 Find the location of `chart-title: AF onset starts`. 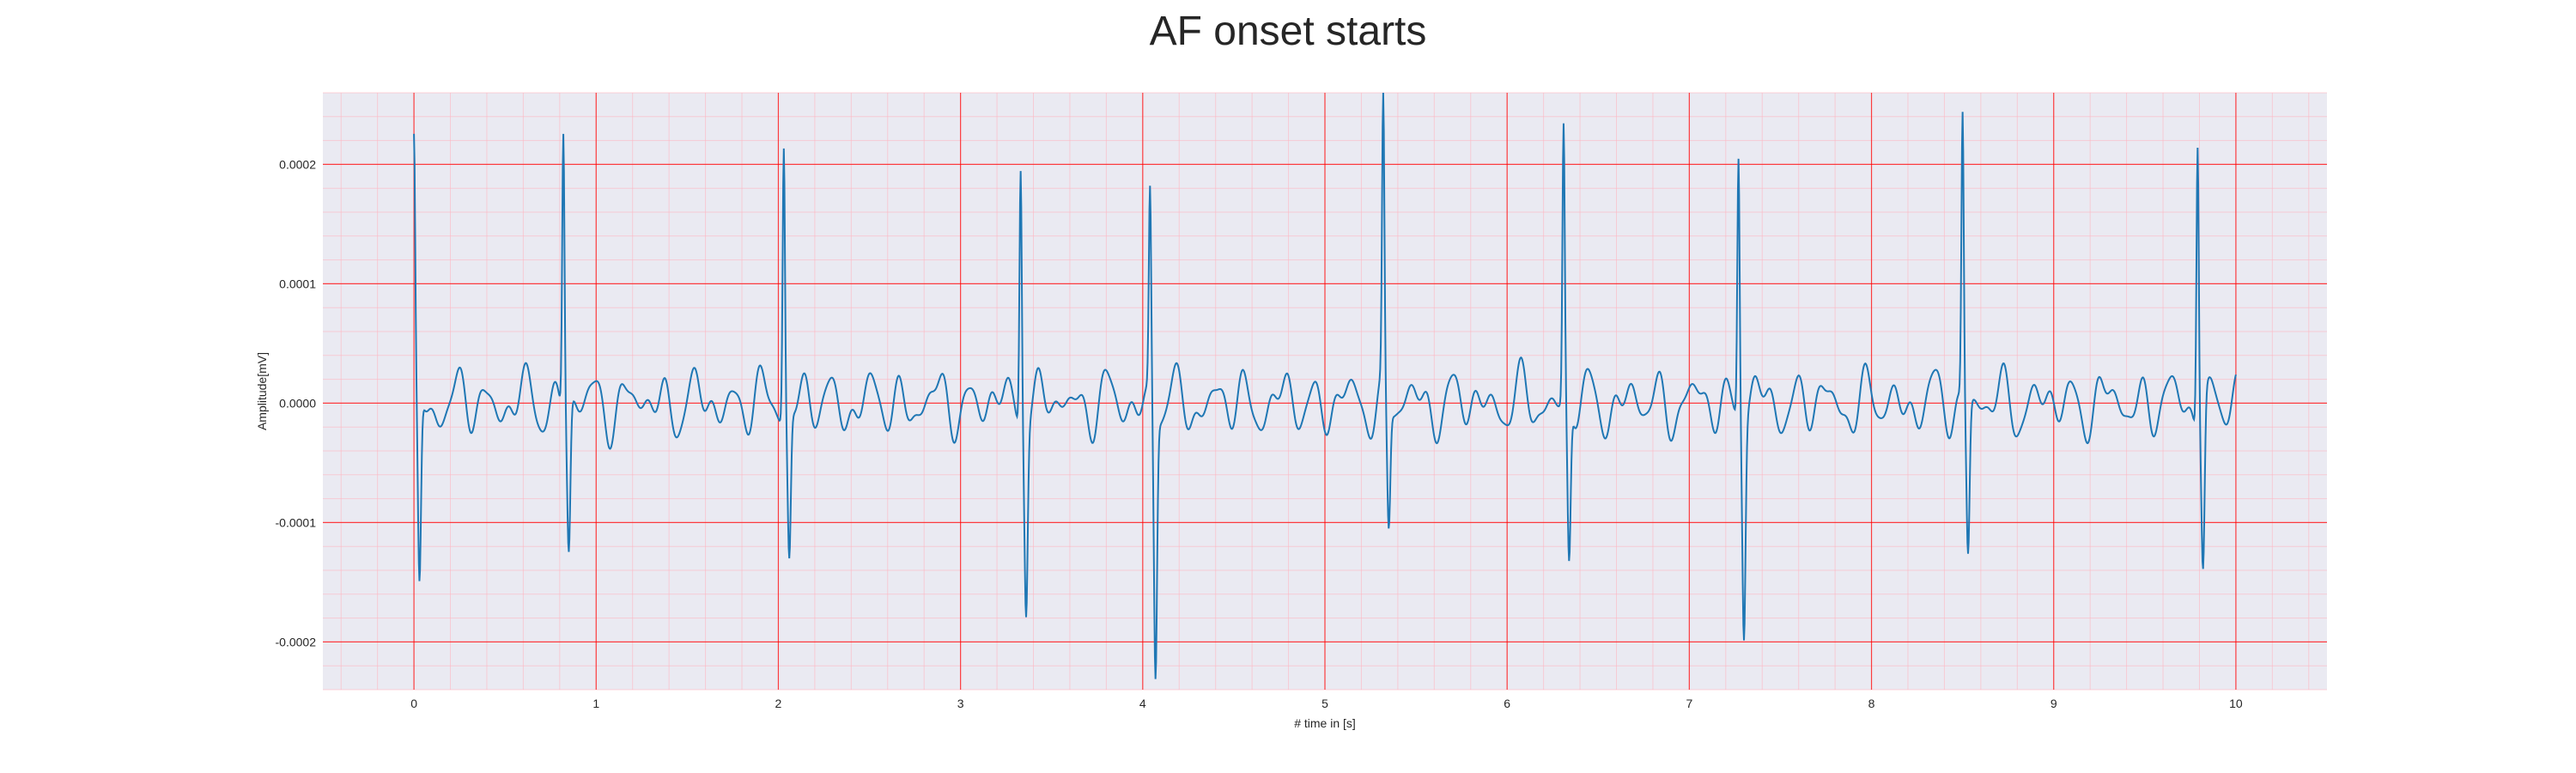

chart-title: AF onset starts is located at coordinates (1288, 31).